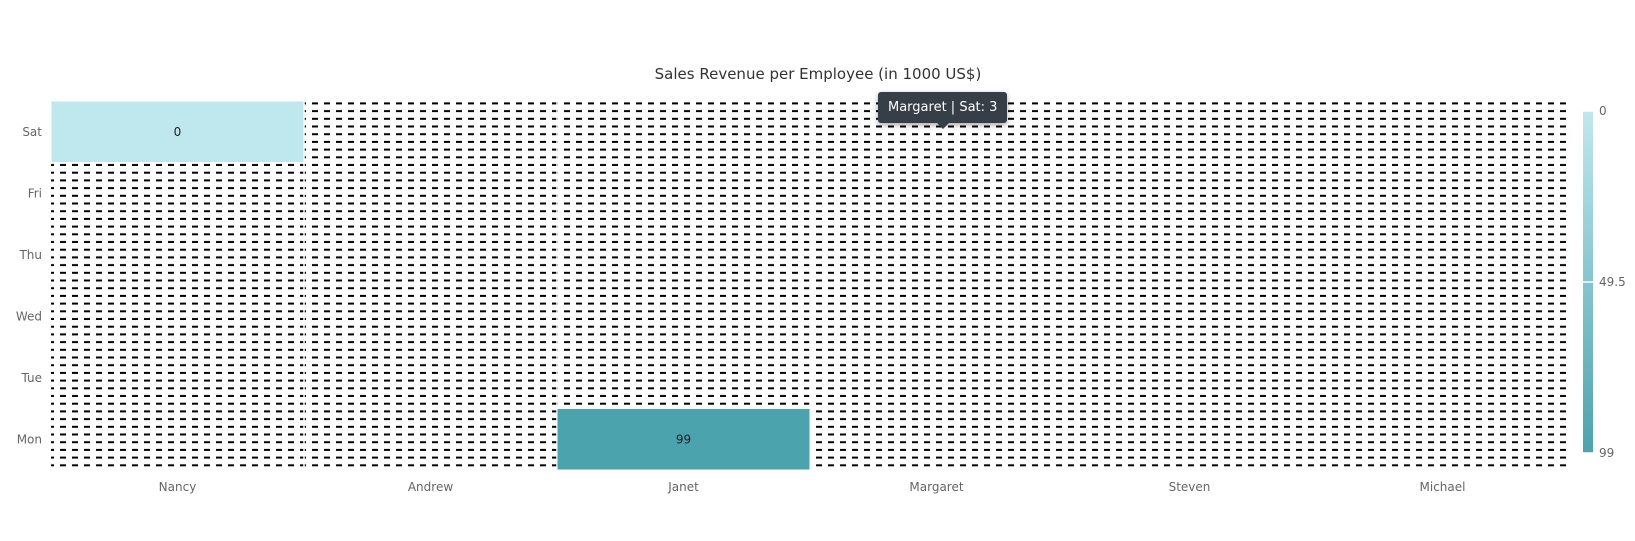 The height and width of the screenshot is (541, 1635). I want to click on chart-title: Sales Revenue per Employee (in 1000 US$), so click(818, 74).